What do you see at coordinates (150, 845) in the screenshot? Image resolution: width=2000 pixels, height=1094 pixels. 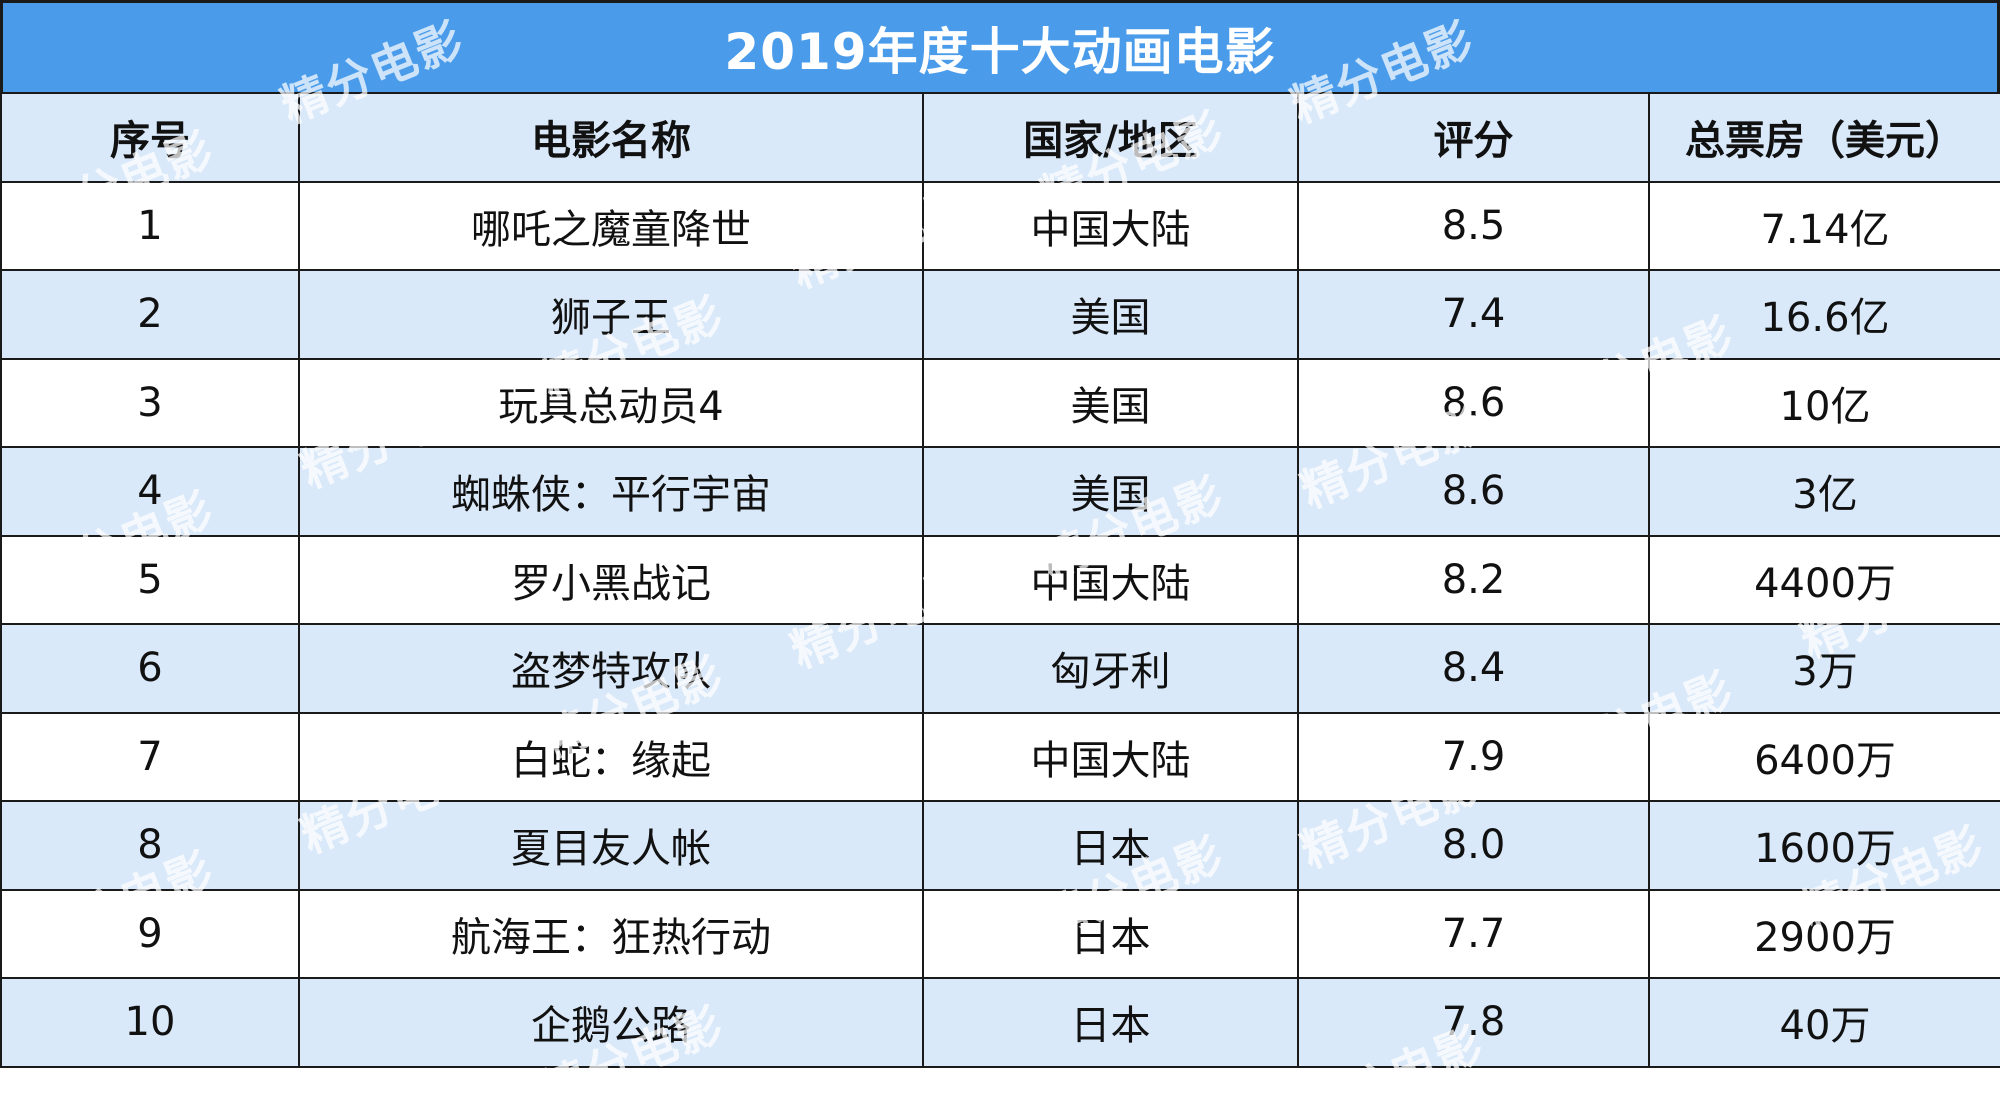 I see `cell-rank: 8` at bounding box center [150, 845].